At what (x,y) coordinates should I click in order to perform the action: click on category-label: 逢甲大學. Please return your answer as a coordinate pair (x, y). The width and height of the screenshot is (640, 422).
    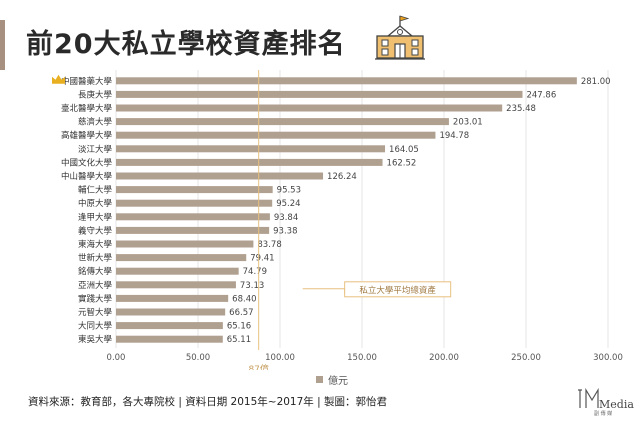
    Looking at the image, I should click on (95, 217).